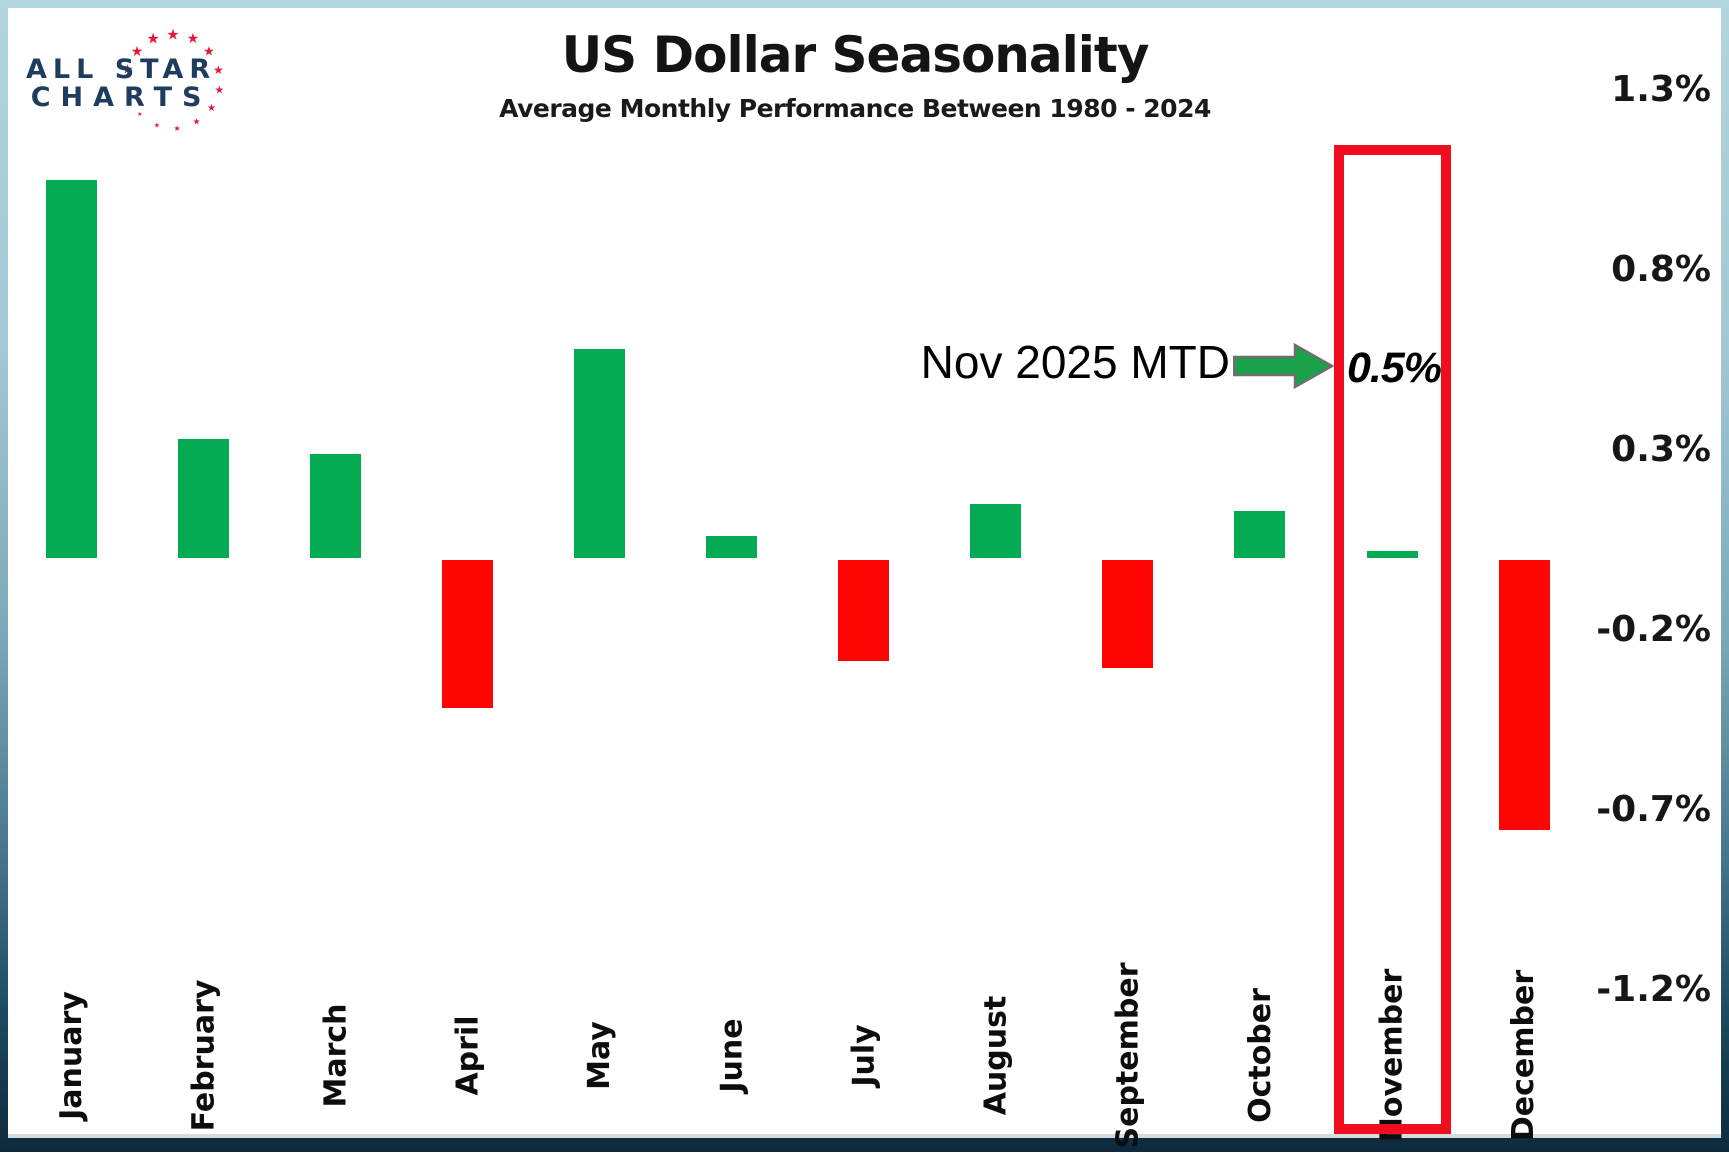  I want to click on x-label-december: December, so click(1524, 1055).